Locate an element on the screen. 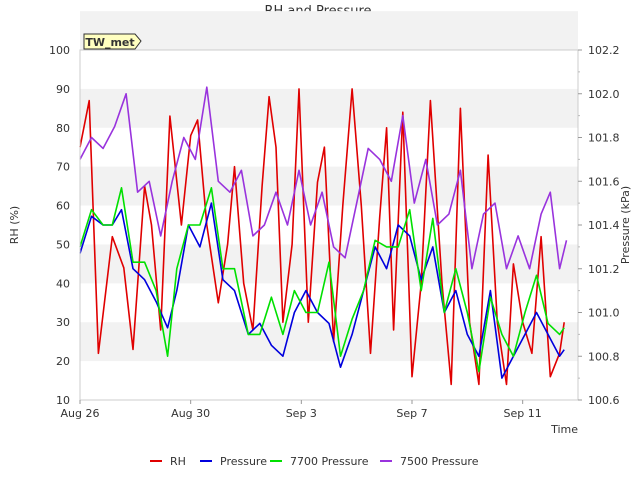  y-tick-label: 40 is located at coordinates (63, 283).